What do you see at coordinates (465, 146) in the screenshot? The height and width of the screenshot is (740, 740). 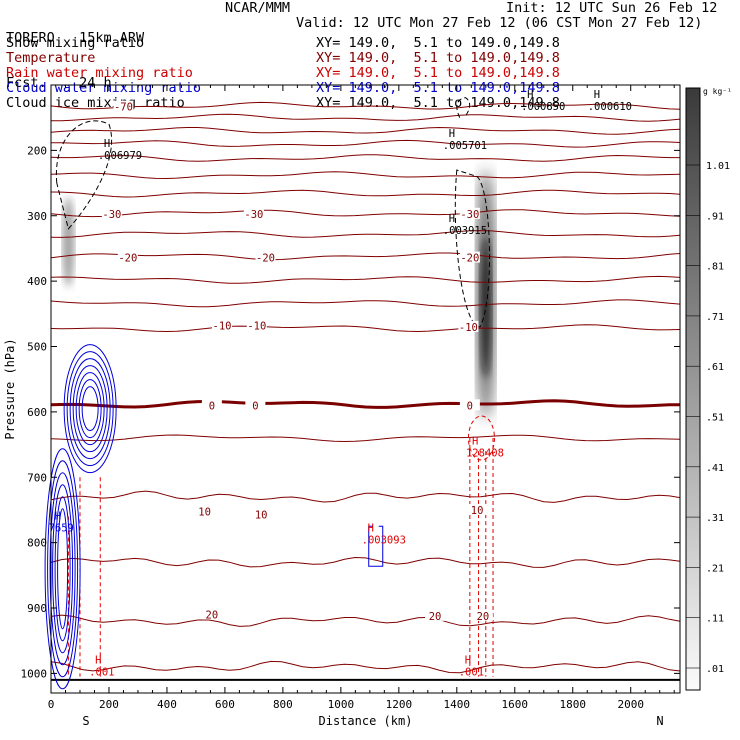 I see `maximum-label: .005701` at bounding box center [465, 146].